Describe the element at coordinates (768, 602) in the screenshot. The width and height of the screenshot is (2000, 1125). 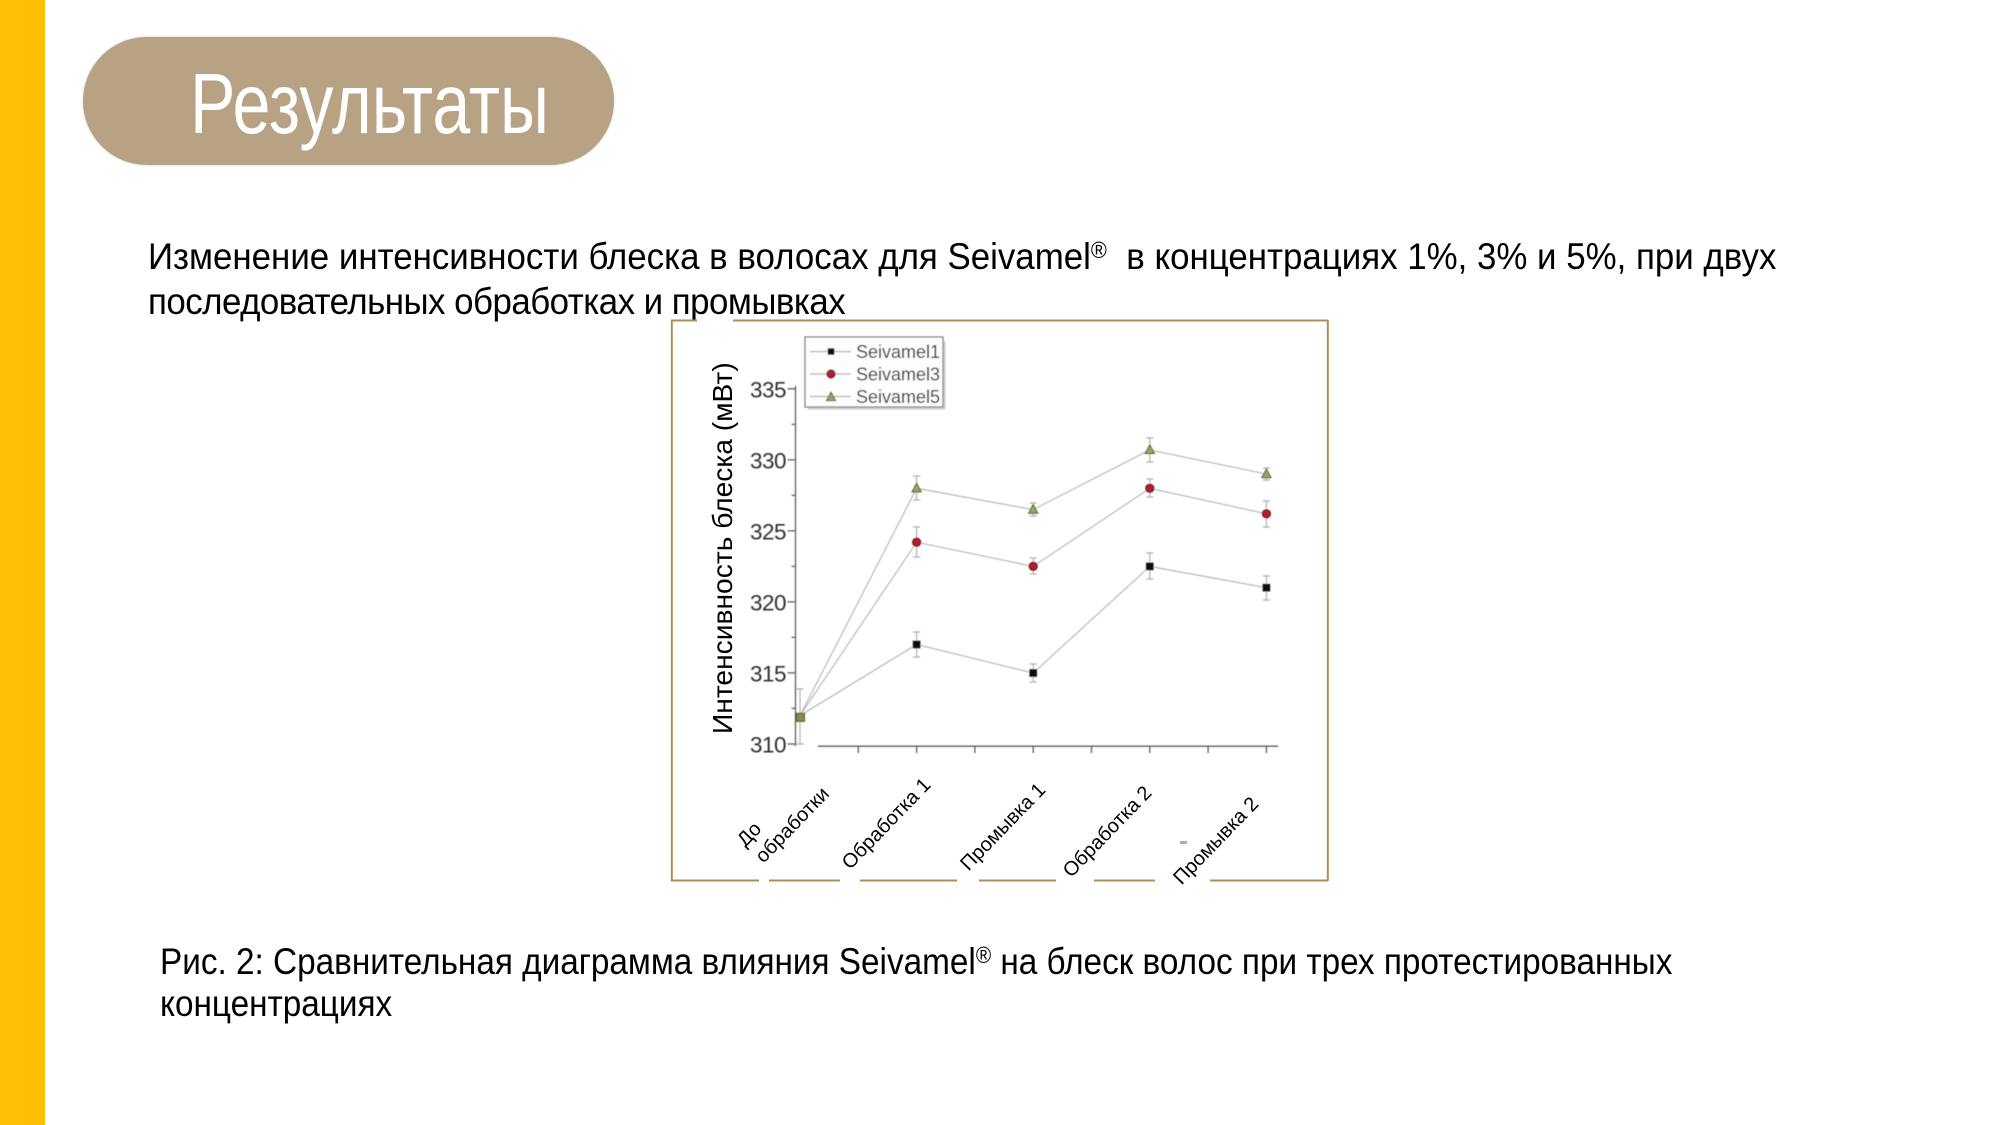
I see `svg-text: 320` at that location.